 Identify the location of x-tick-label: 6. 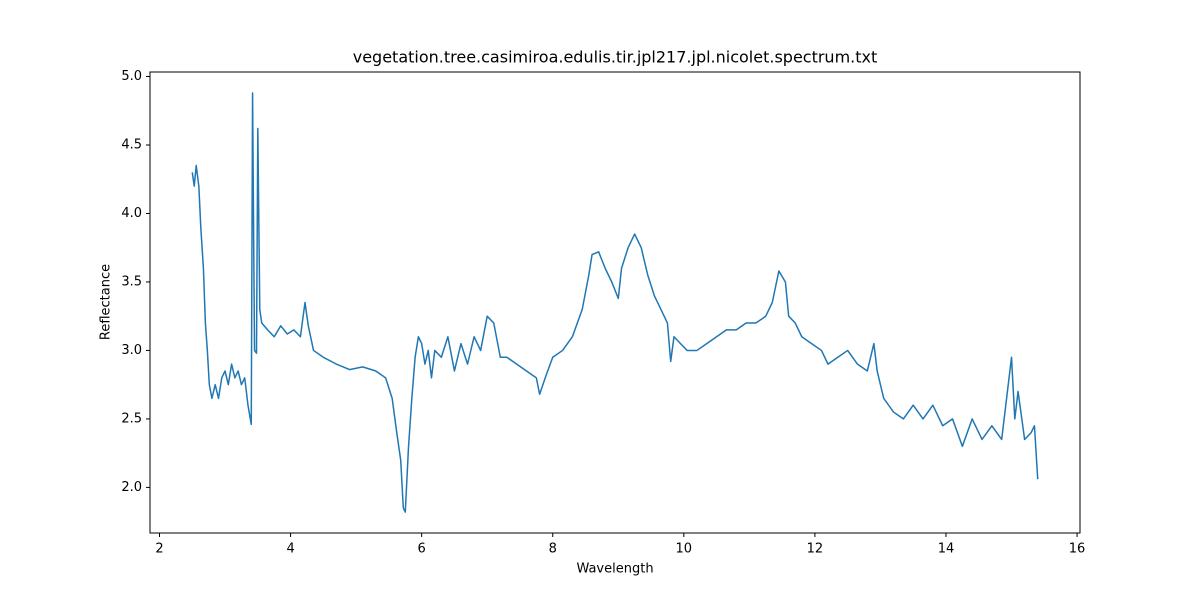
(422, 549).